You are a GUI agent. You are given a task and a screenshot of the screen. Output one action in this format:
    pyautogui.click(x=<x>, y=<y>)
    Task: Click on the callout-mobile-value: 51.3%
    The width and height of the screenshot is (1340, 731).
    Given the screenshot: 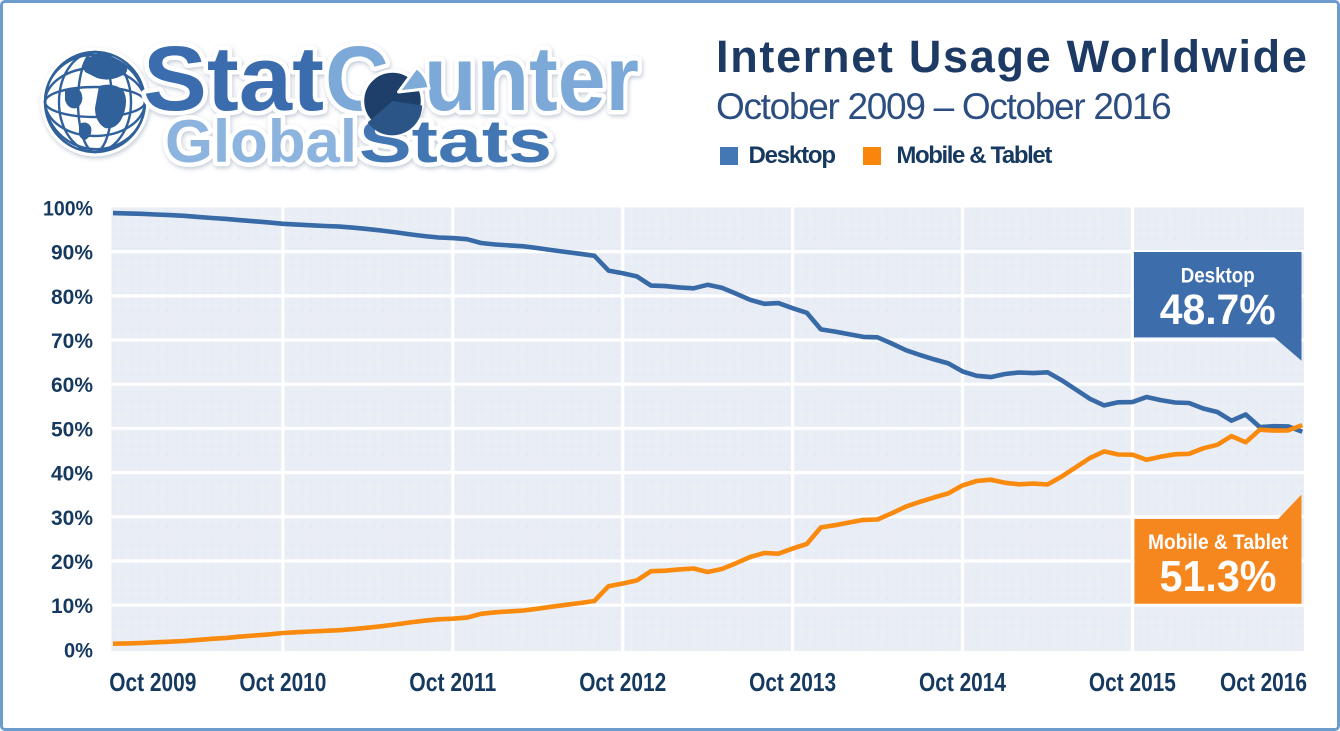 What is the action you would take?
    pyautogui.click(x=1218, y=576)
    